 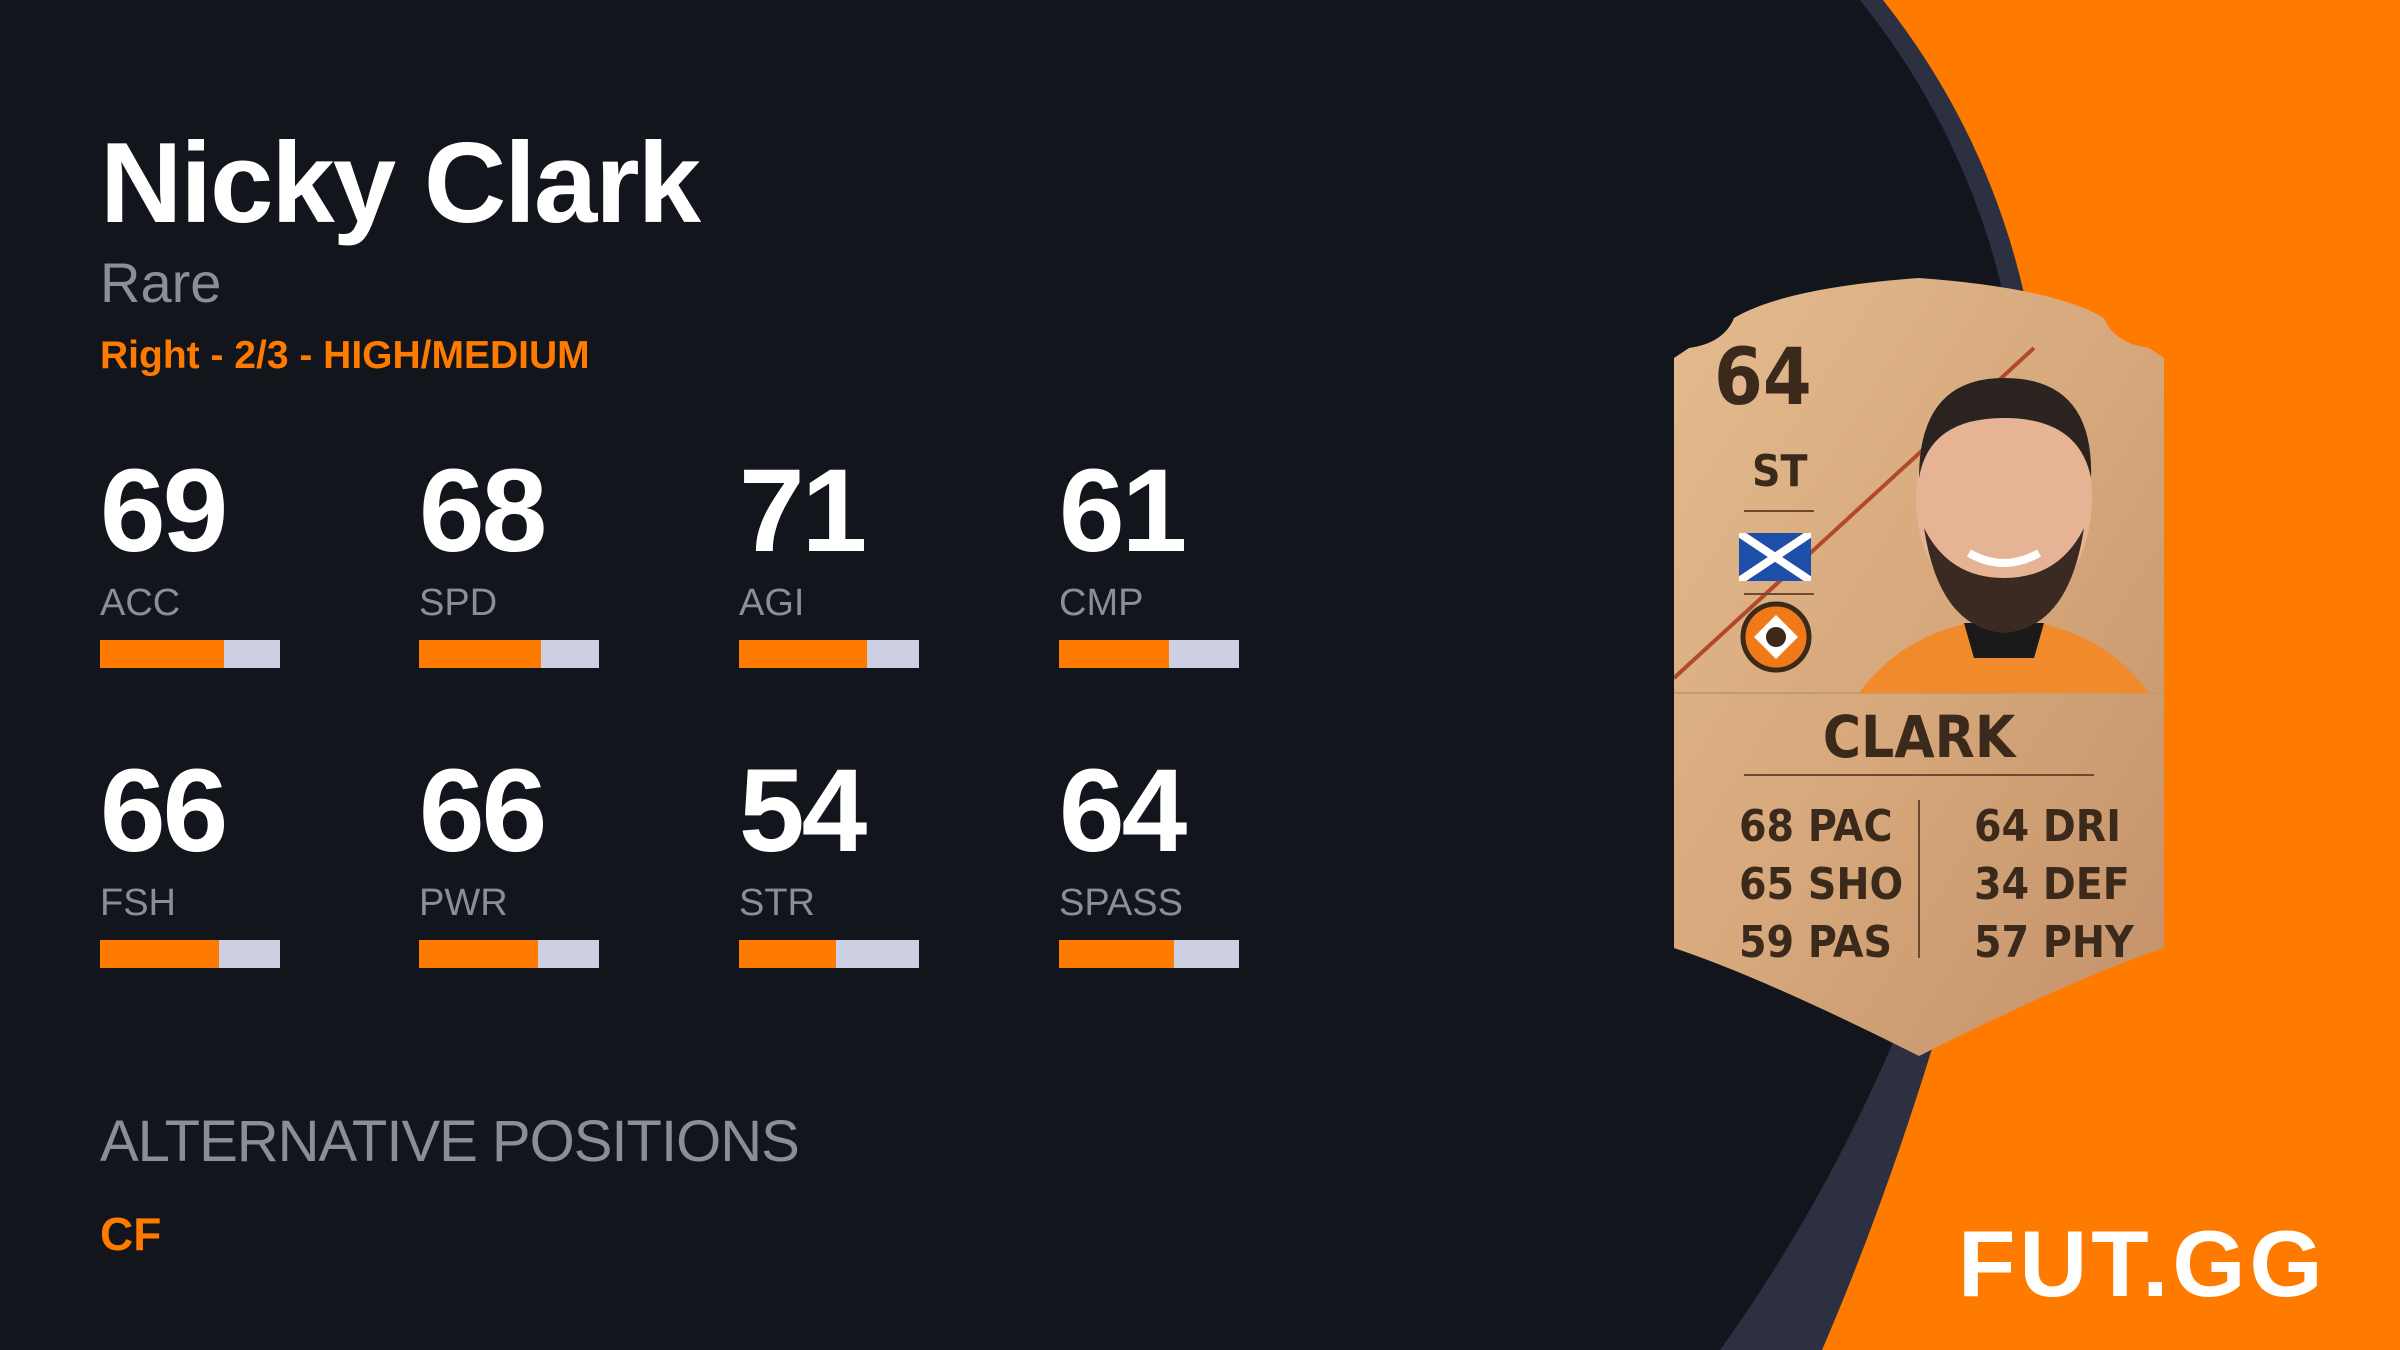 I want to click on card-stat-phy: 57 PHY, so click(x=2054, y=942).